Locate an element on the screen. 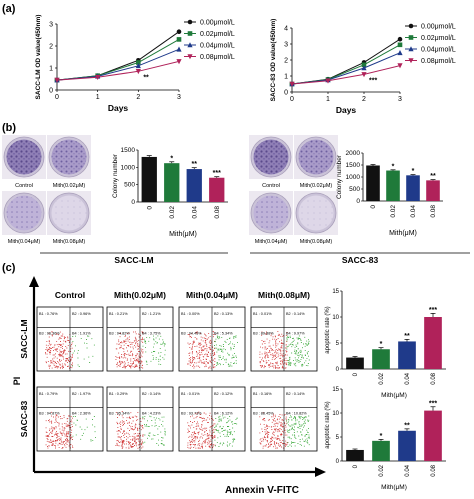 The width and height of the screenshot is (474, 499). quadrant-label: B4 : 10.82% is located at coordinates (296, 413).